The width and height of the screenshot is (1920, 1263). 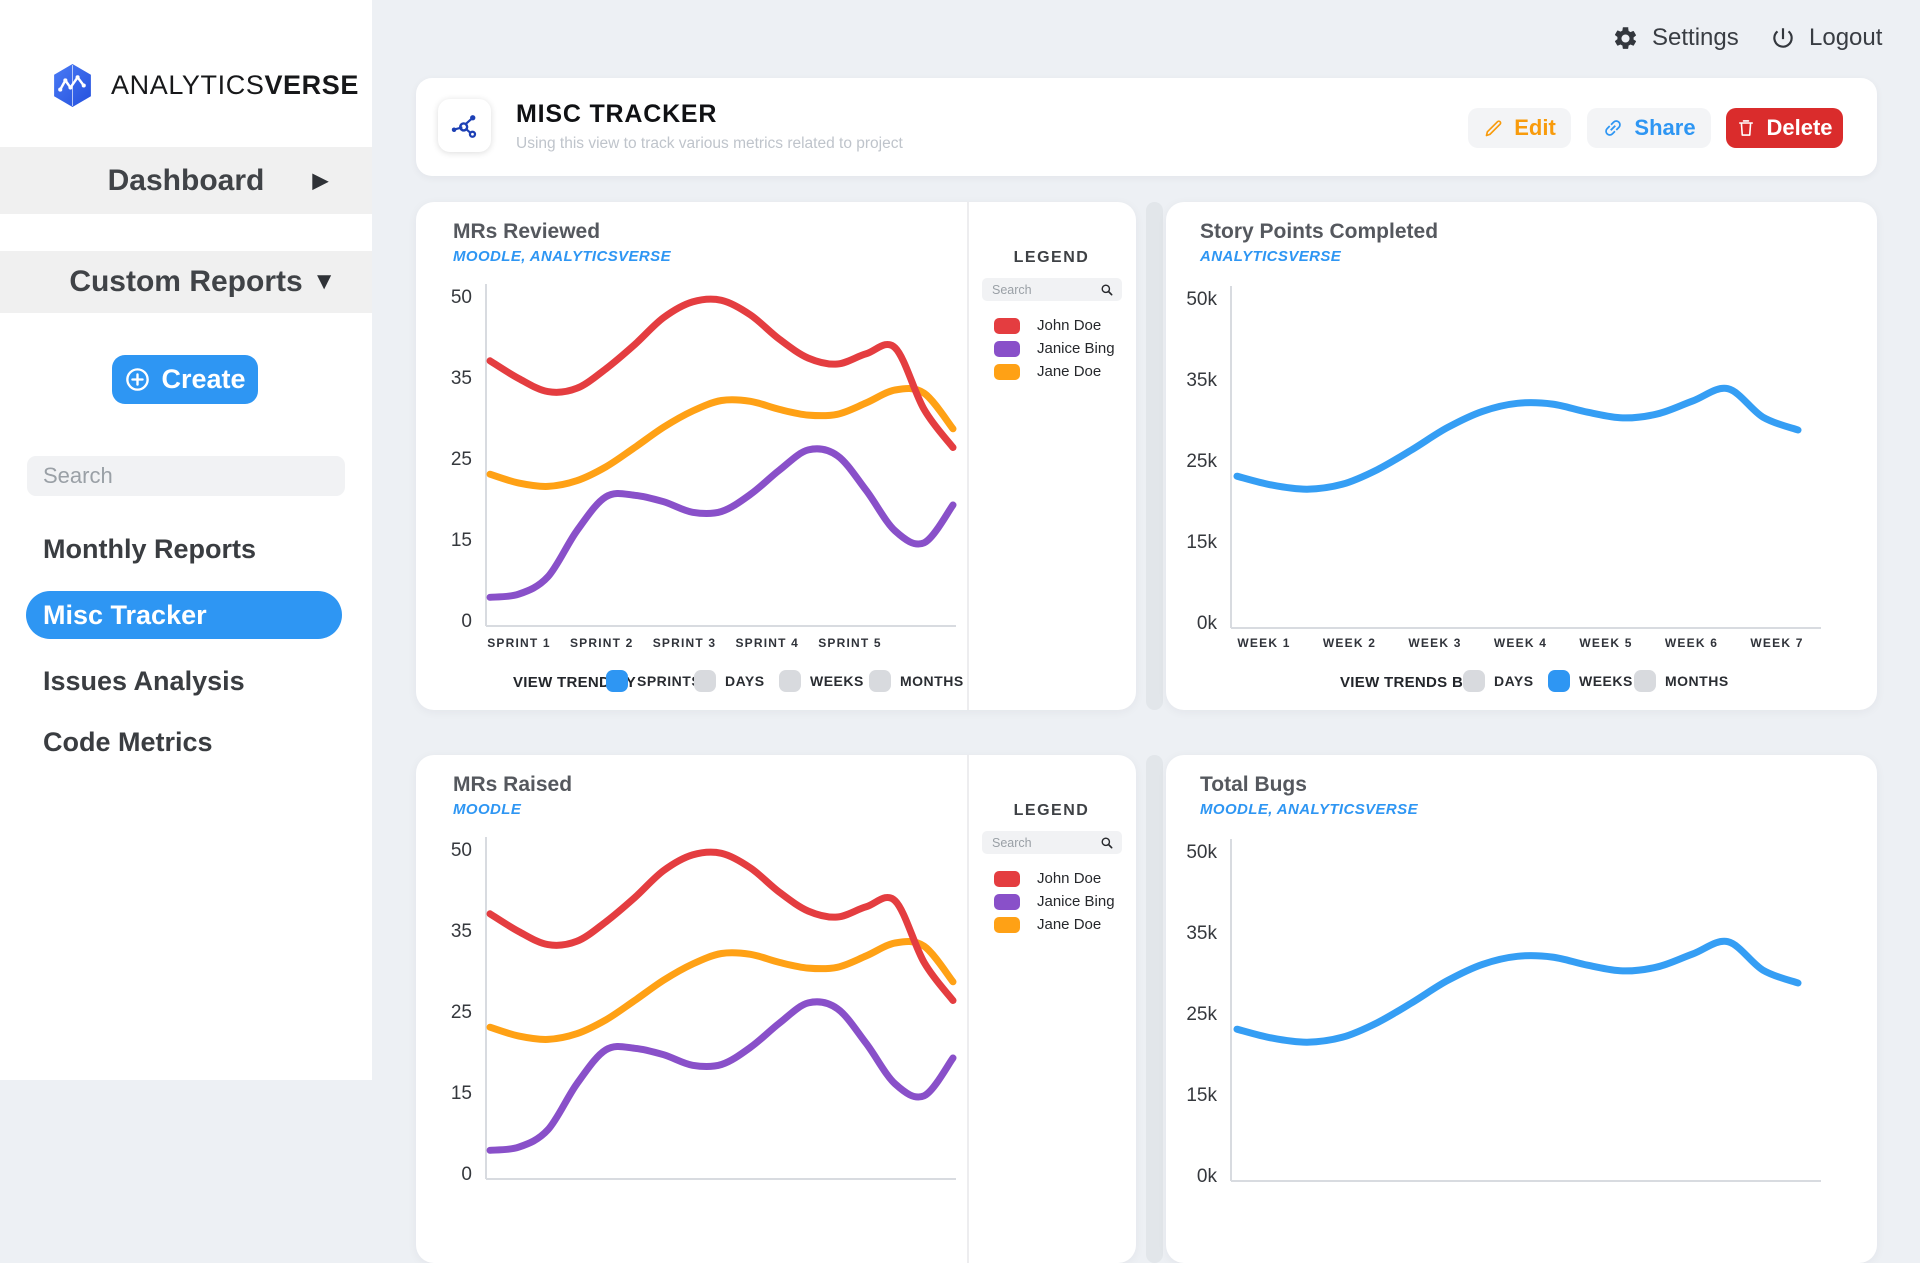 What do you see at coordinates (1776, 643) in the screenshot?
I see `svg-text: WEEK 7` at bounding box center [1776, 643].